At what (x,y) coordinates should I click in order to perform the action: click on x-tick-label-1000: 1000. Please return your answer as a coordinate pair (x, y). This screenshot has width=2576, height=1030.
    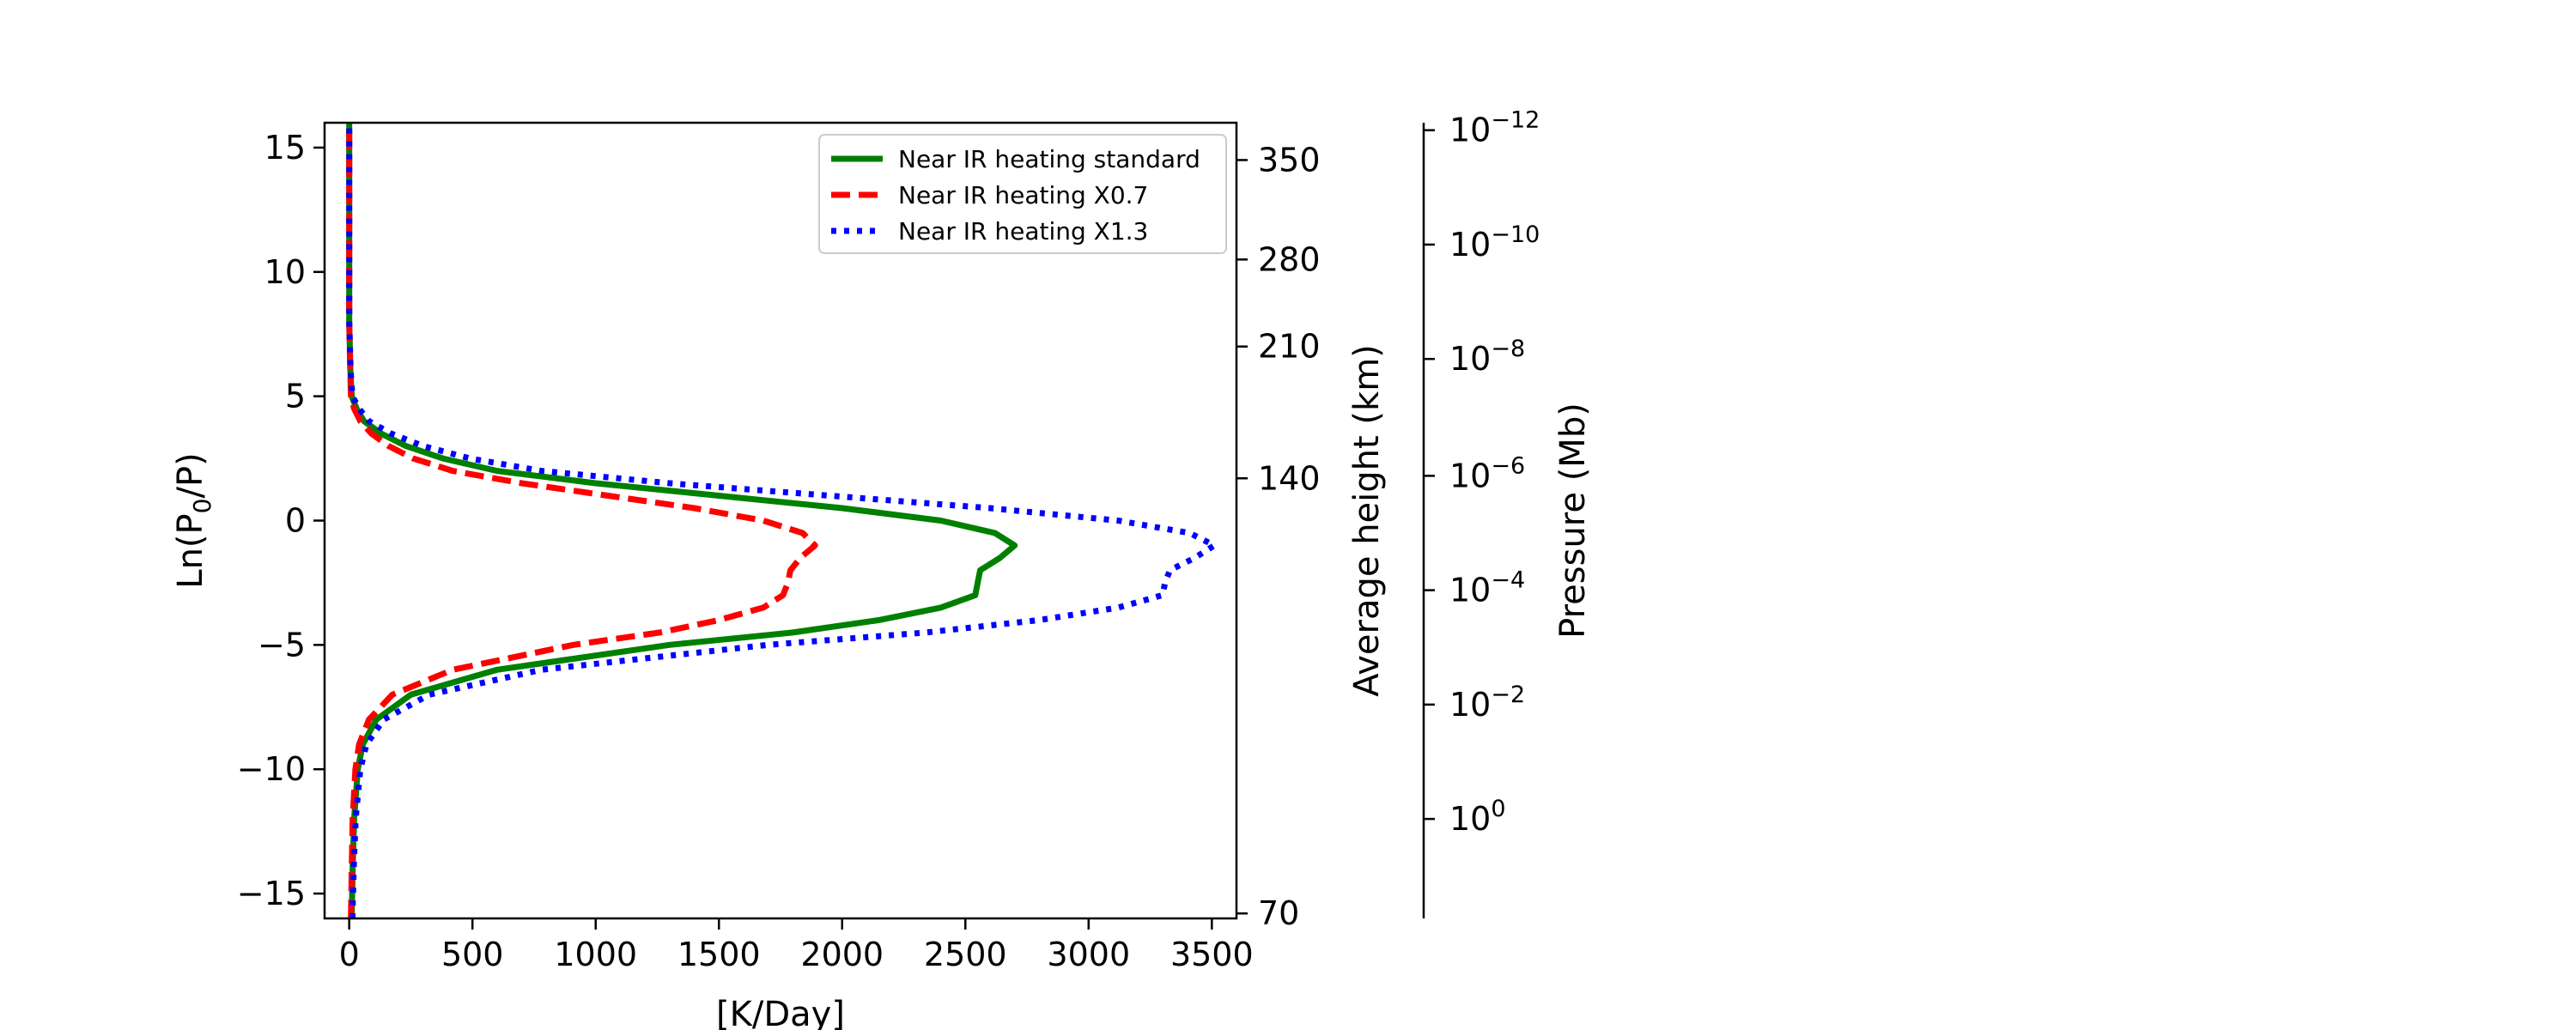
    Looking at the image, I should click on (596, 954).